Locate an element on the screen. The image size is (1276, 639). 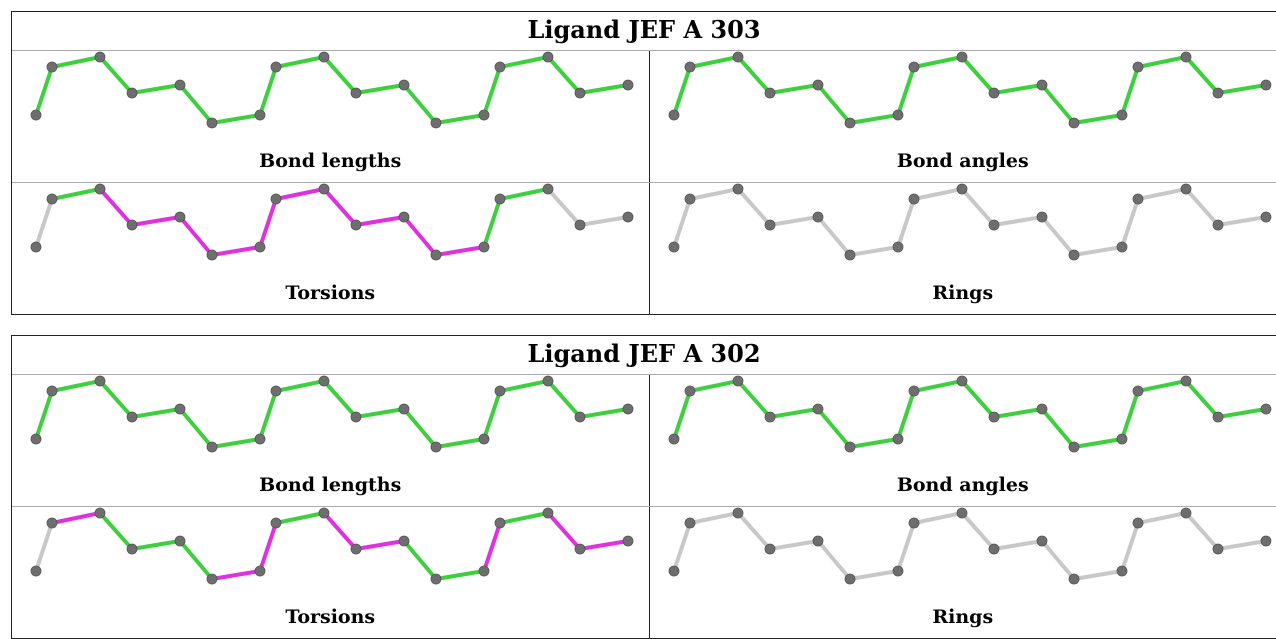
ligand-title: Ligand JEF A 302 is located at coordinates (644, 355).